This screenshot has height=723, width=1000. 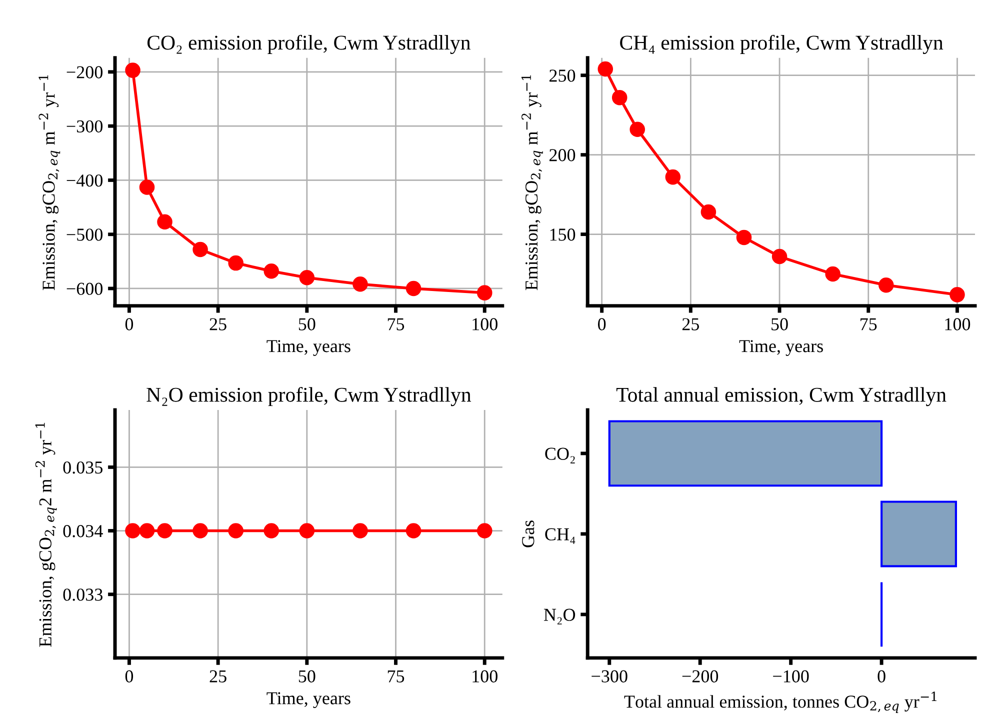 What do you see at coordinates (781, 396) in the screenshot?
I see `chart-title: Total annual emission, Cwm Ystradllyn` at bounding box center [781, 396].